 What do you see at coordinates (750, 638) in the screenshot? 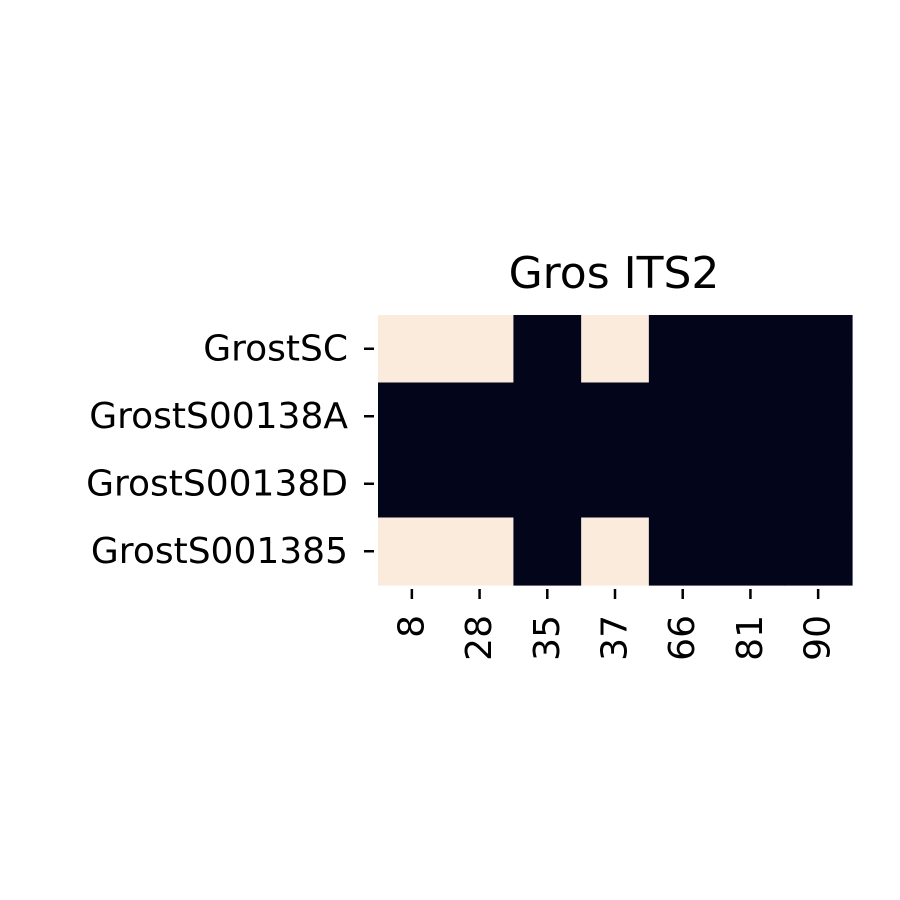
I see `x-tick-label: 81` at bounding box center [750, 638].